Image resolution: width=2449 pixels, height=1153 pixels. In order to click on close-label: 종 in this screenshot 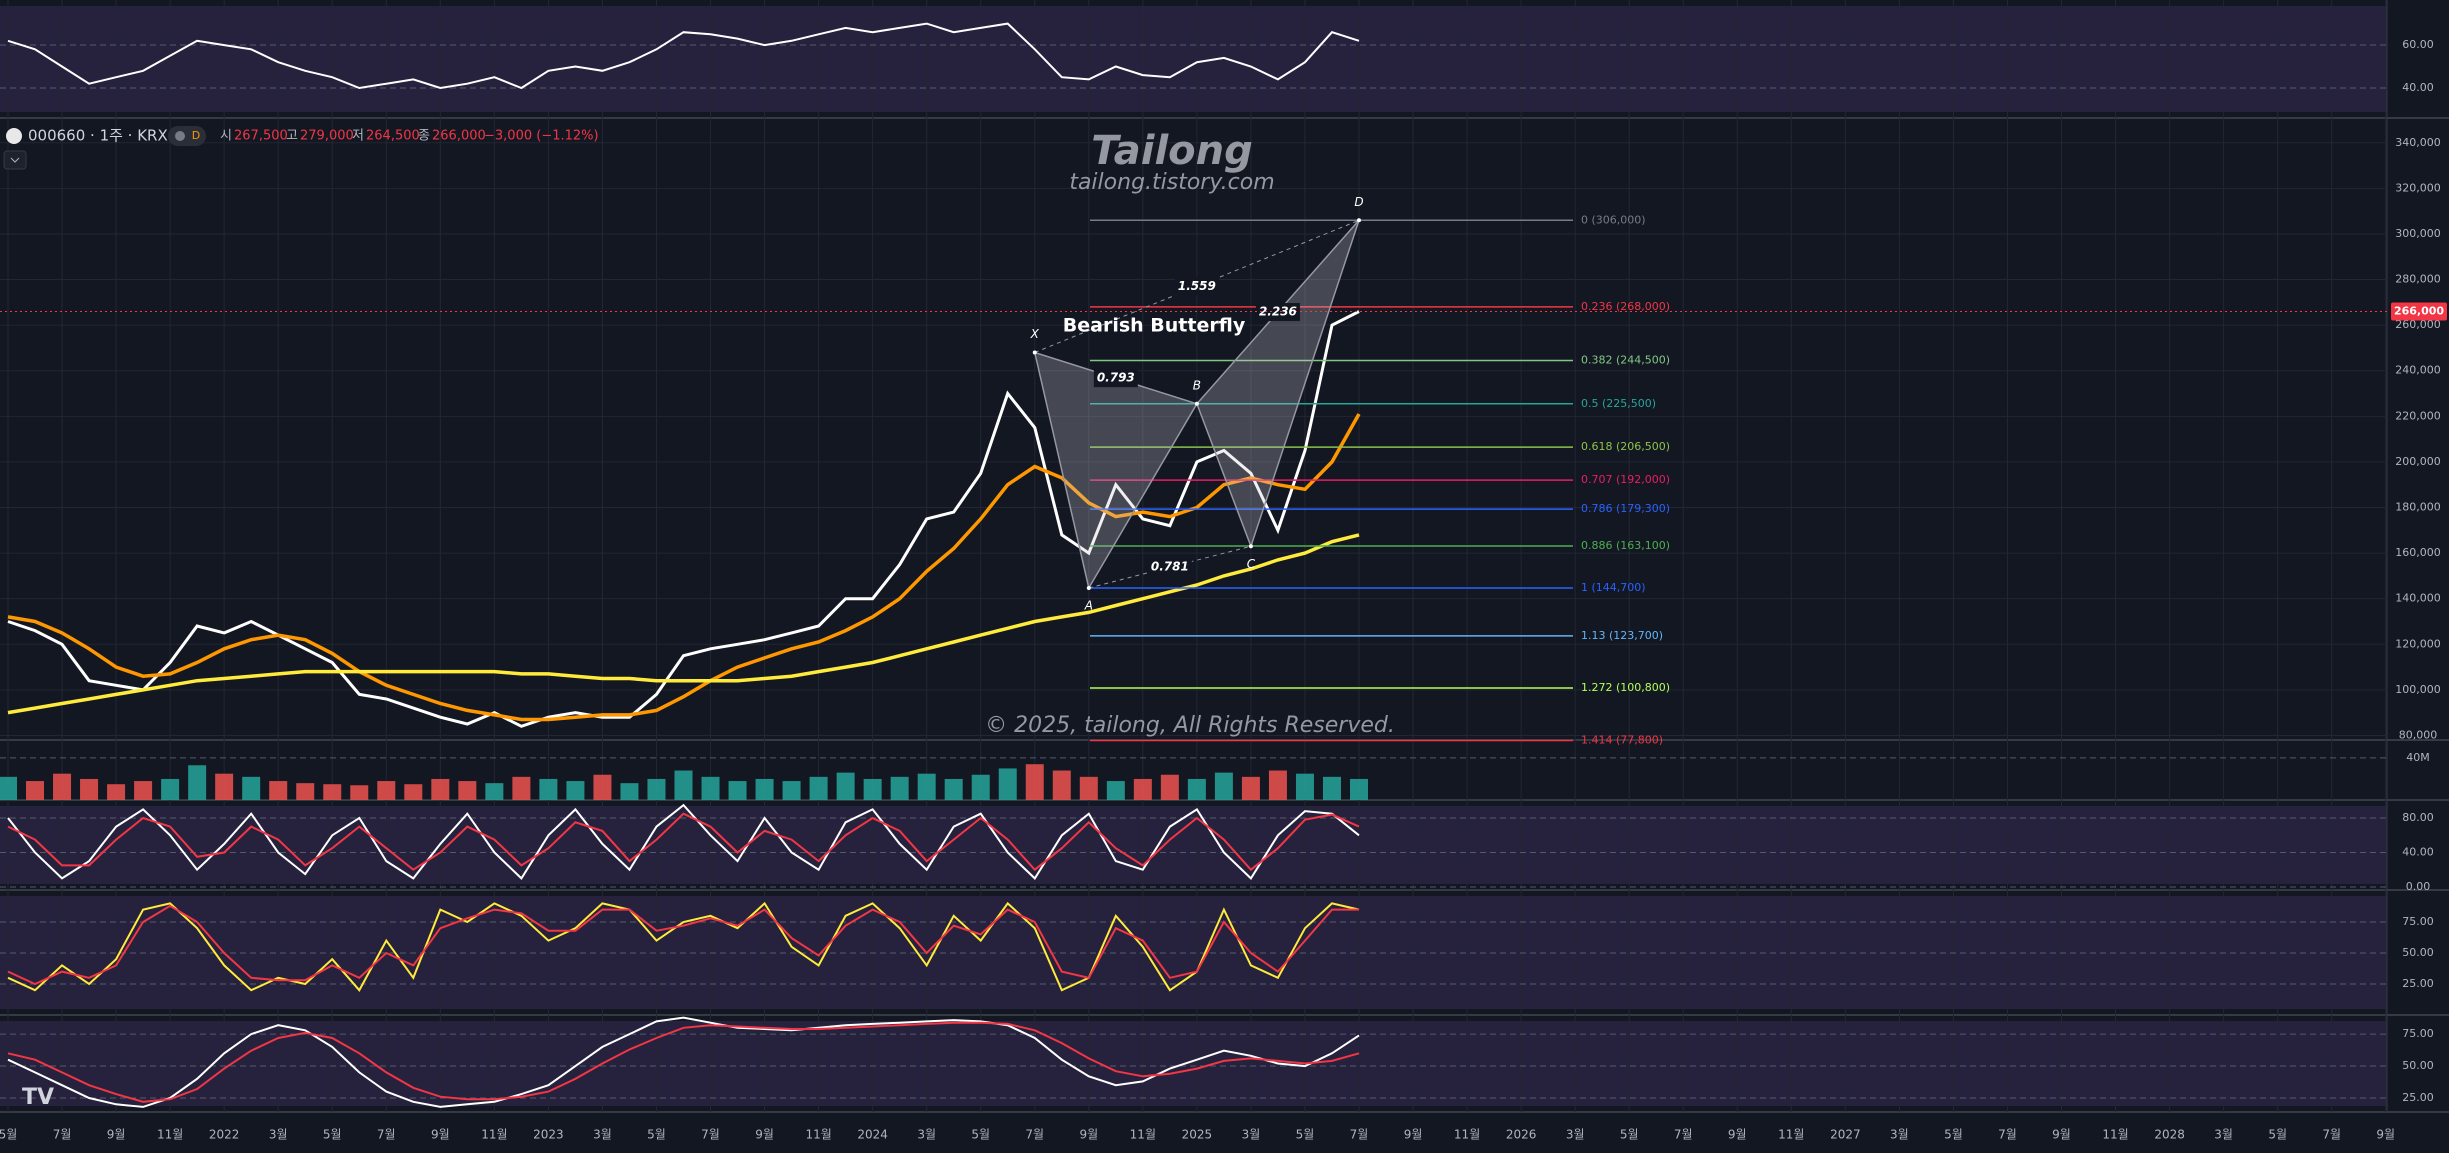, I will do `click(424, 136)`.